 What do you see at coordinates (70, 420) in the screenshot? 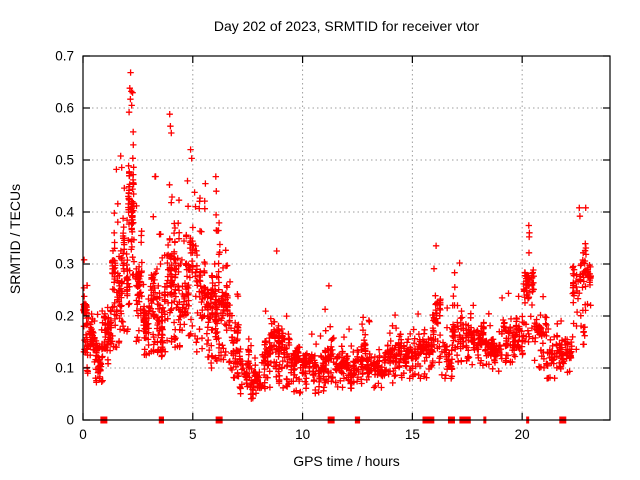
I see `y-tick-label: 0` at bounding box center [70, 420].